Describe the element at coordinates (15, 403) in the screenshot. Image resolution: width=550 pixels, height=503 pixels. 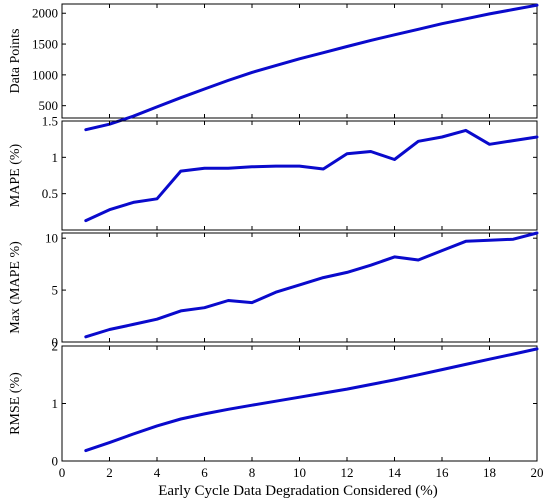
I see `y-axis-label: RMSE (%)` at that location.